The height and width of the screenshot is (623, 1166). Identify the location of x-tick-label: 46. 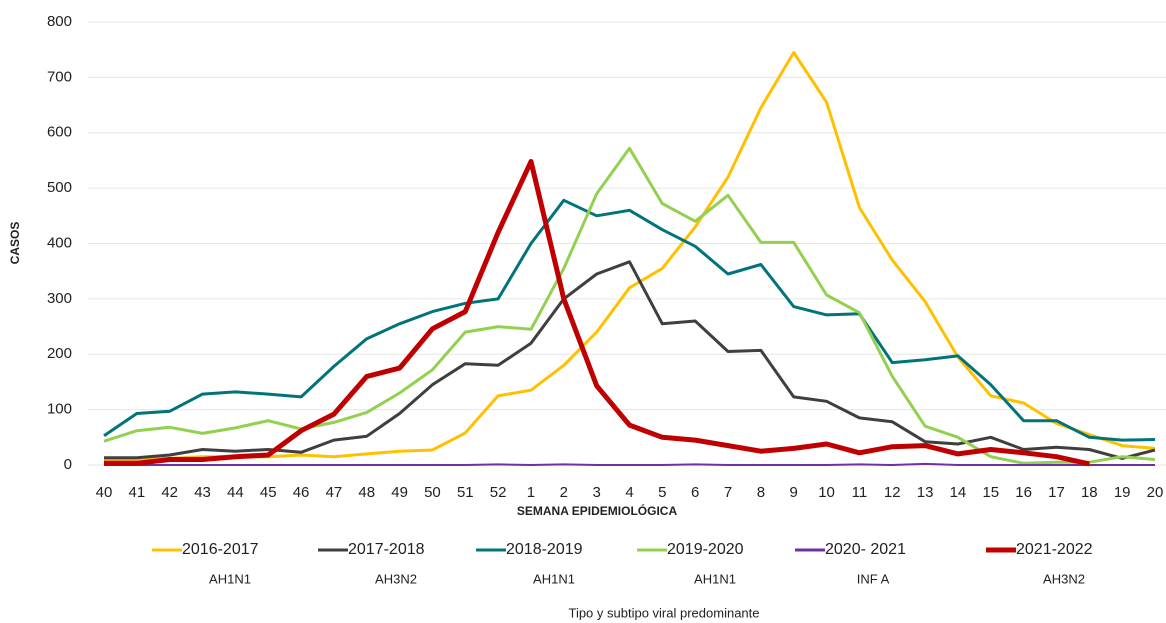
(301, 492).